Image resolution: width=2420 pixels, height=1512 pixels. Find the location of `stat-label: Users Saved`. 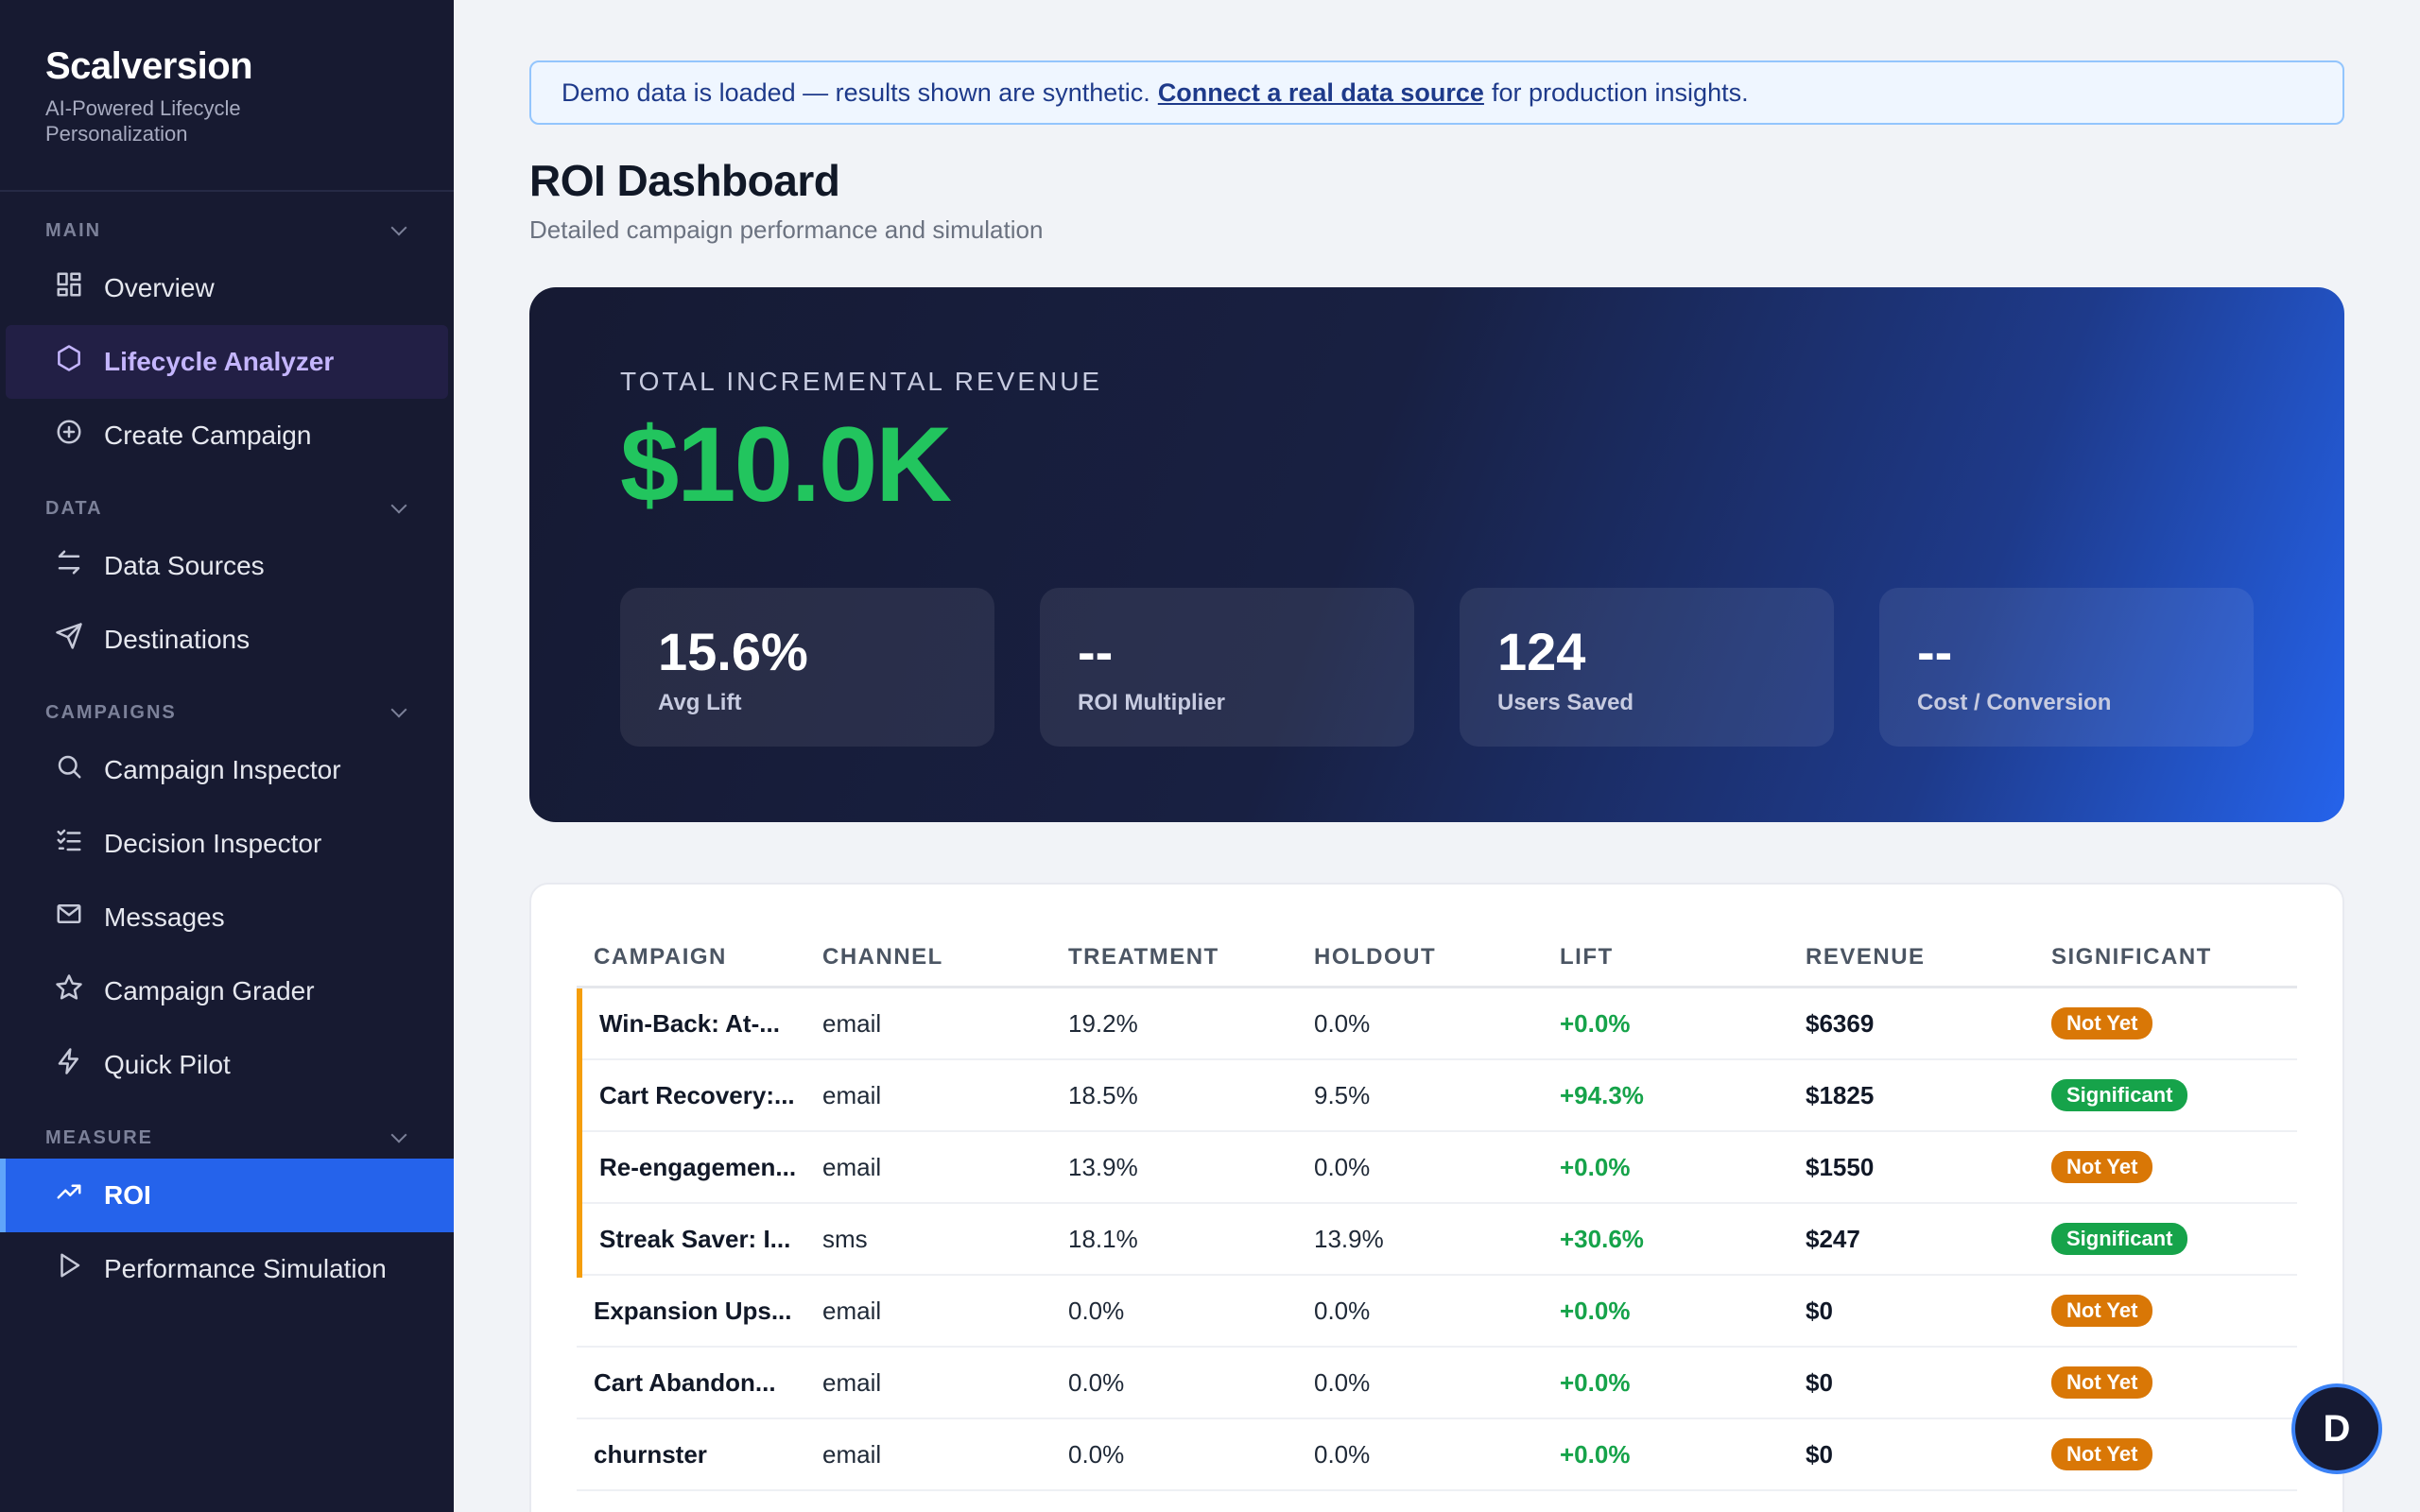

stat-label: Users Saved is located at coordinates (1566, 702).